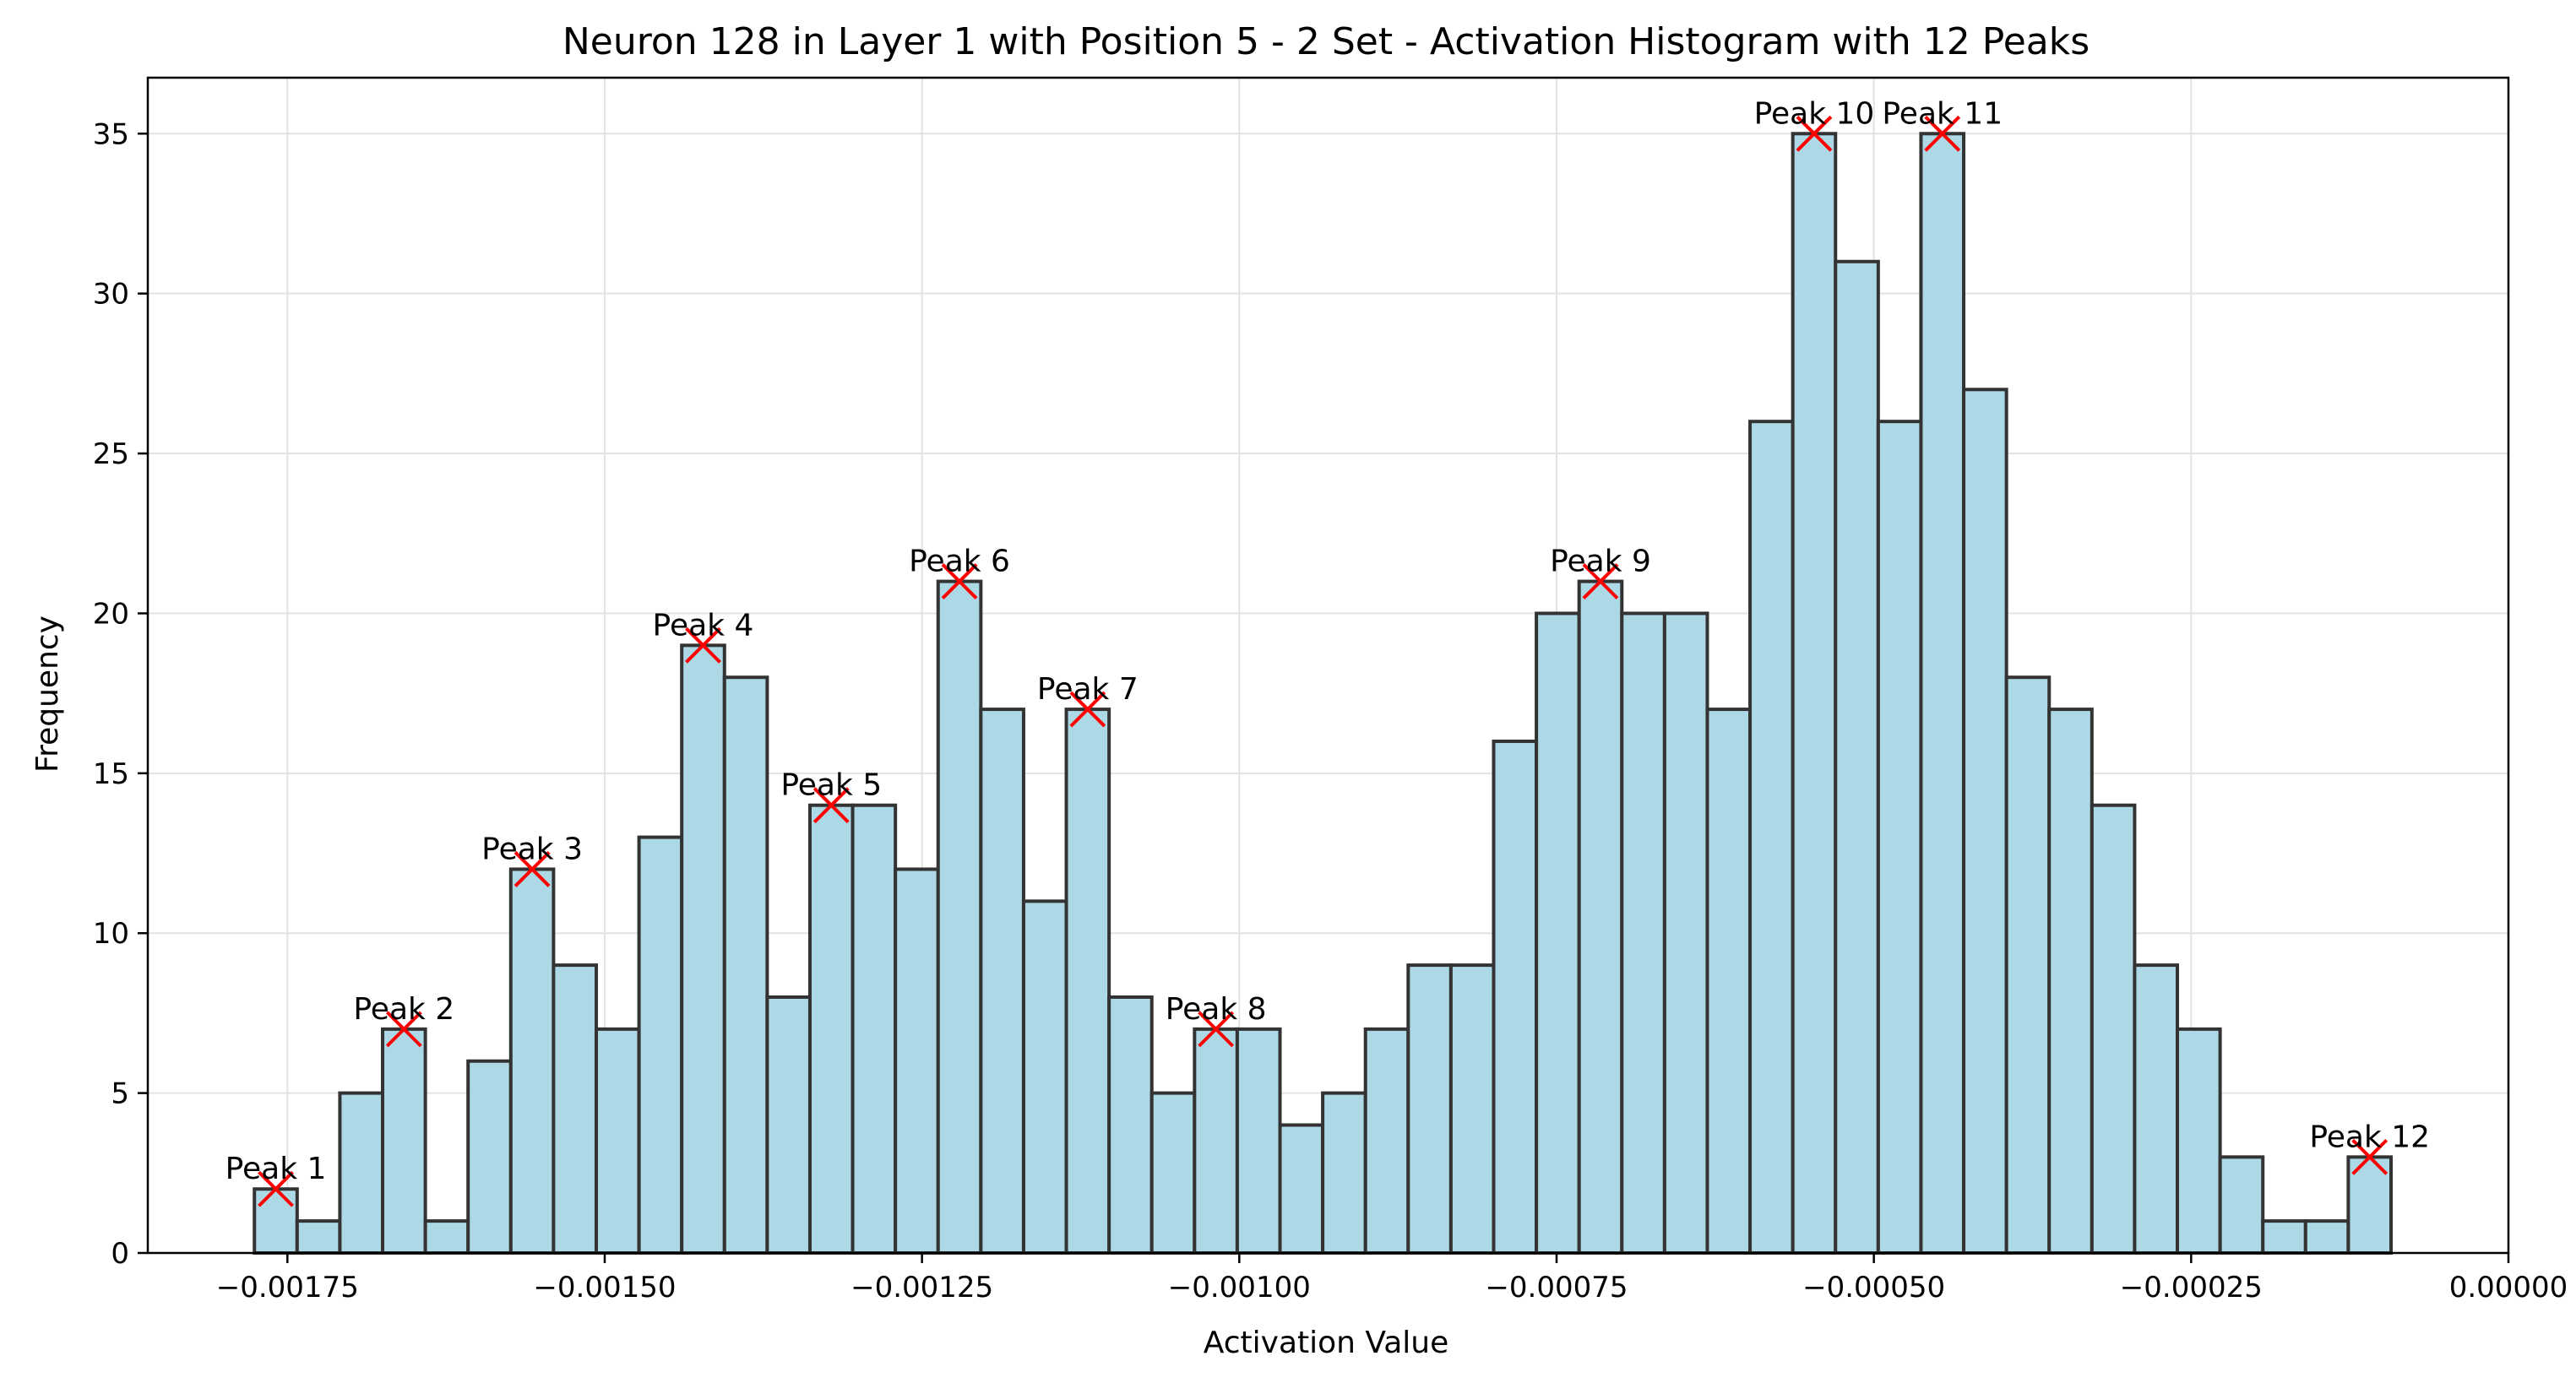  I want to click on y-axis-ticks: 0 5 10 15 20 25 30 35, so click(120, 694).